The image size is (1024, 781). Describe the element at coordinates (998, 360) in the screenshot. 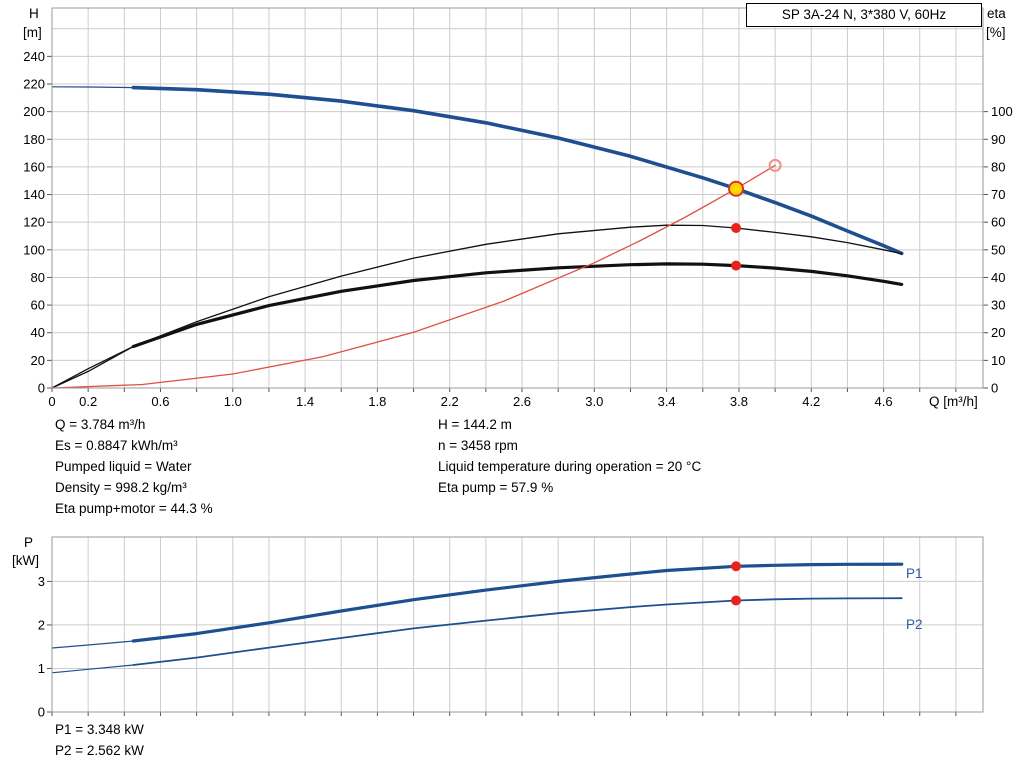

I see `svg-text: 10` at that location.